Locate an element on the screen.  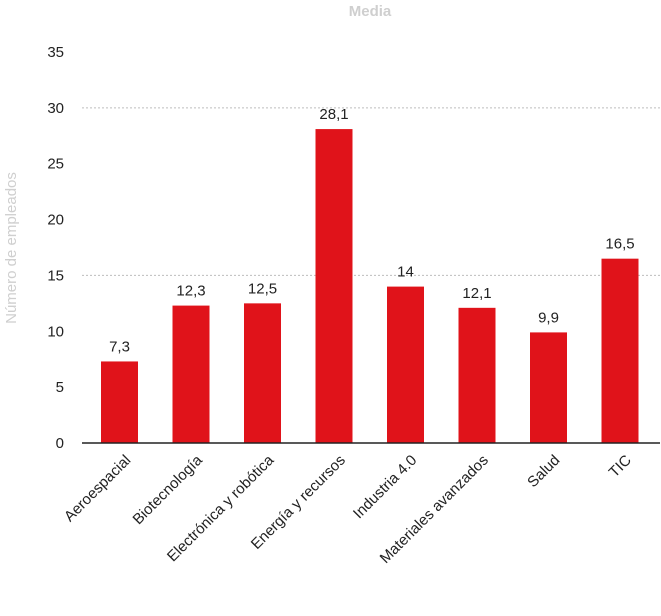
data-label: 28,1 is located at coordinates (333, 114).